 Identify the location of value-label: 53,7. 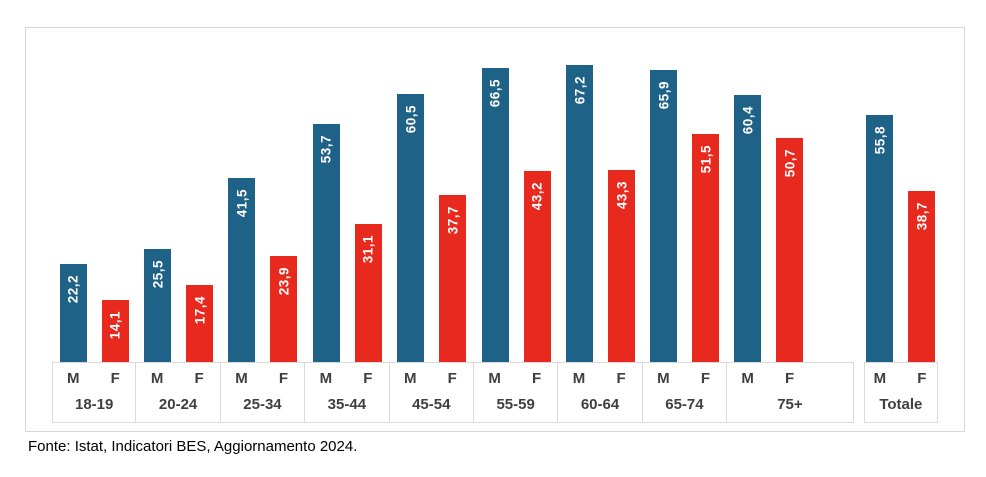
(326, 149).